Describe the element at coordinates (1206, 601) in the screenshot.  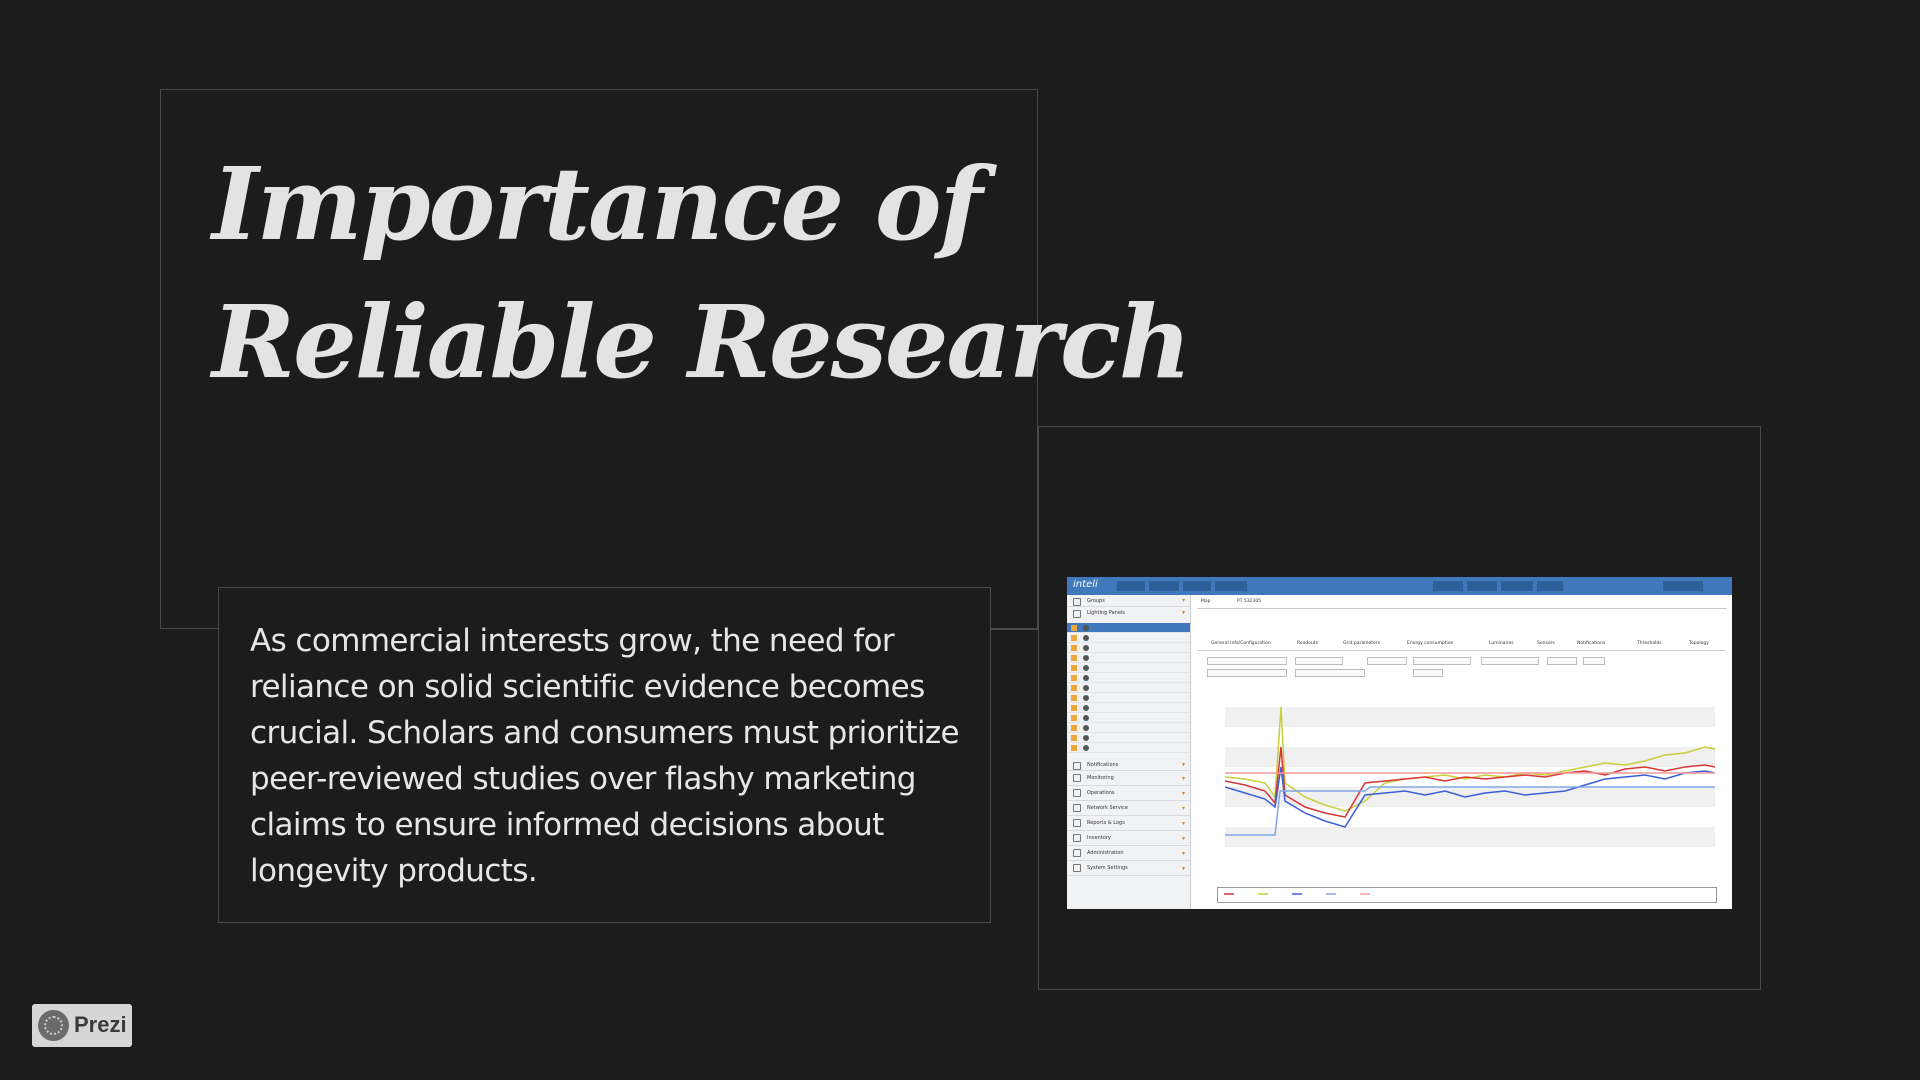
I see `tab-map: Map` at that location.